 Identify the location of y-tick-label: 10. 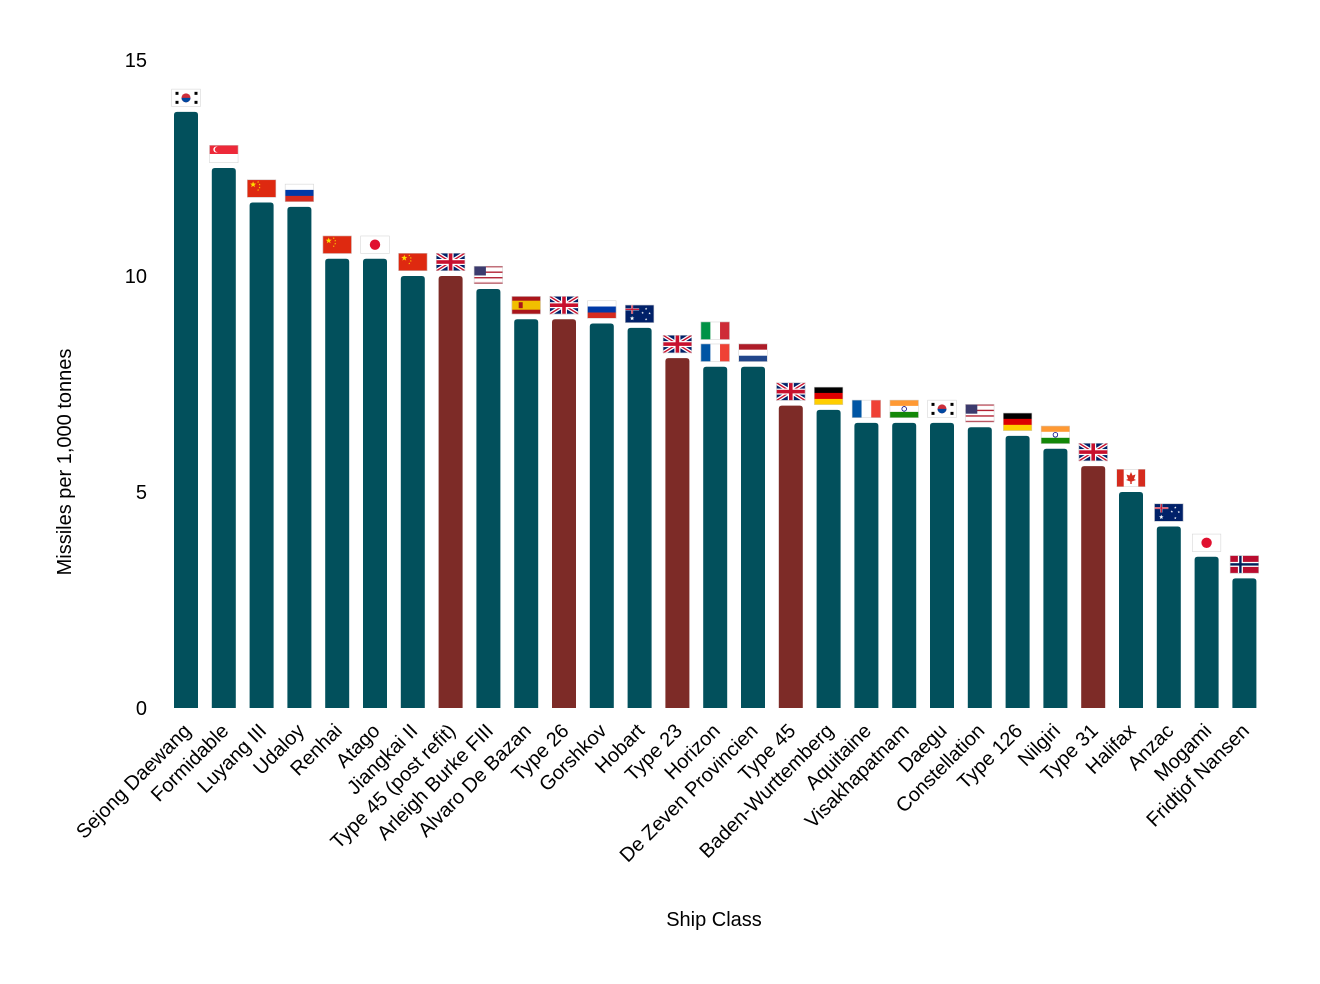
(136, 277).